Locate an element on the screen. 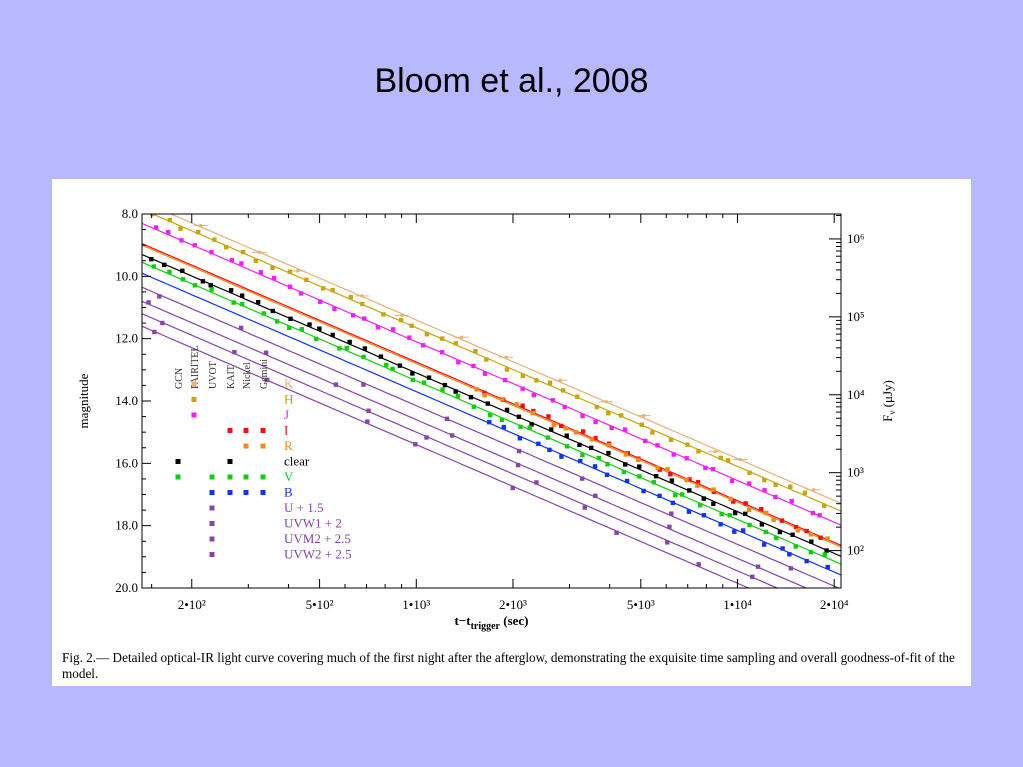 The height and width of the screenshot is (767, 1023). x-axis-title-main: t−t is located at coordinates (462, 620).